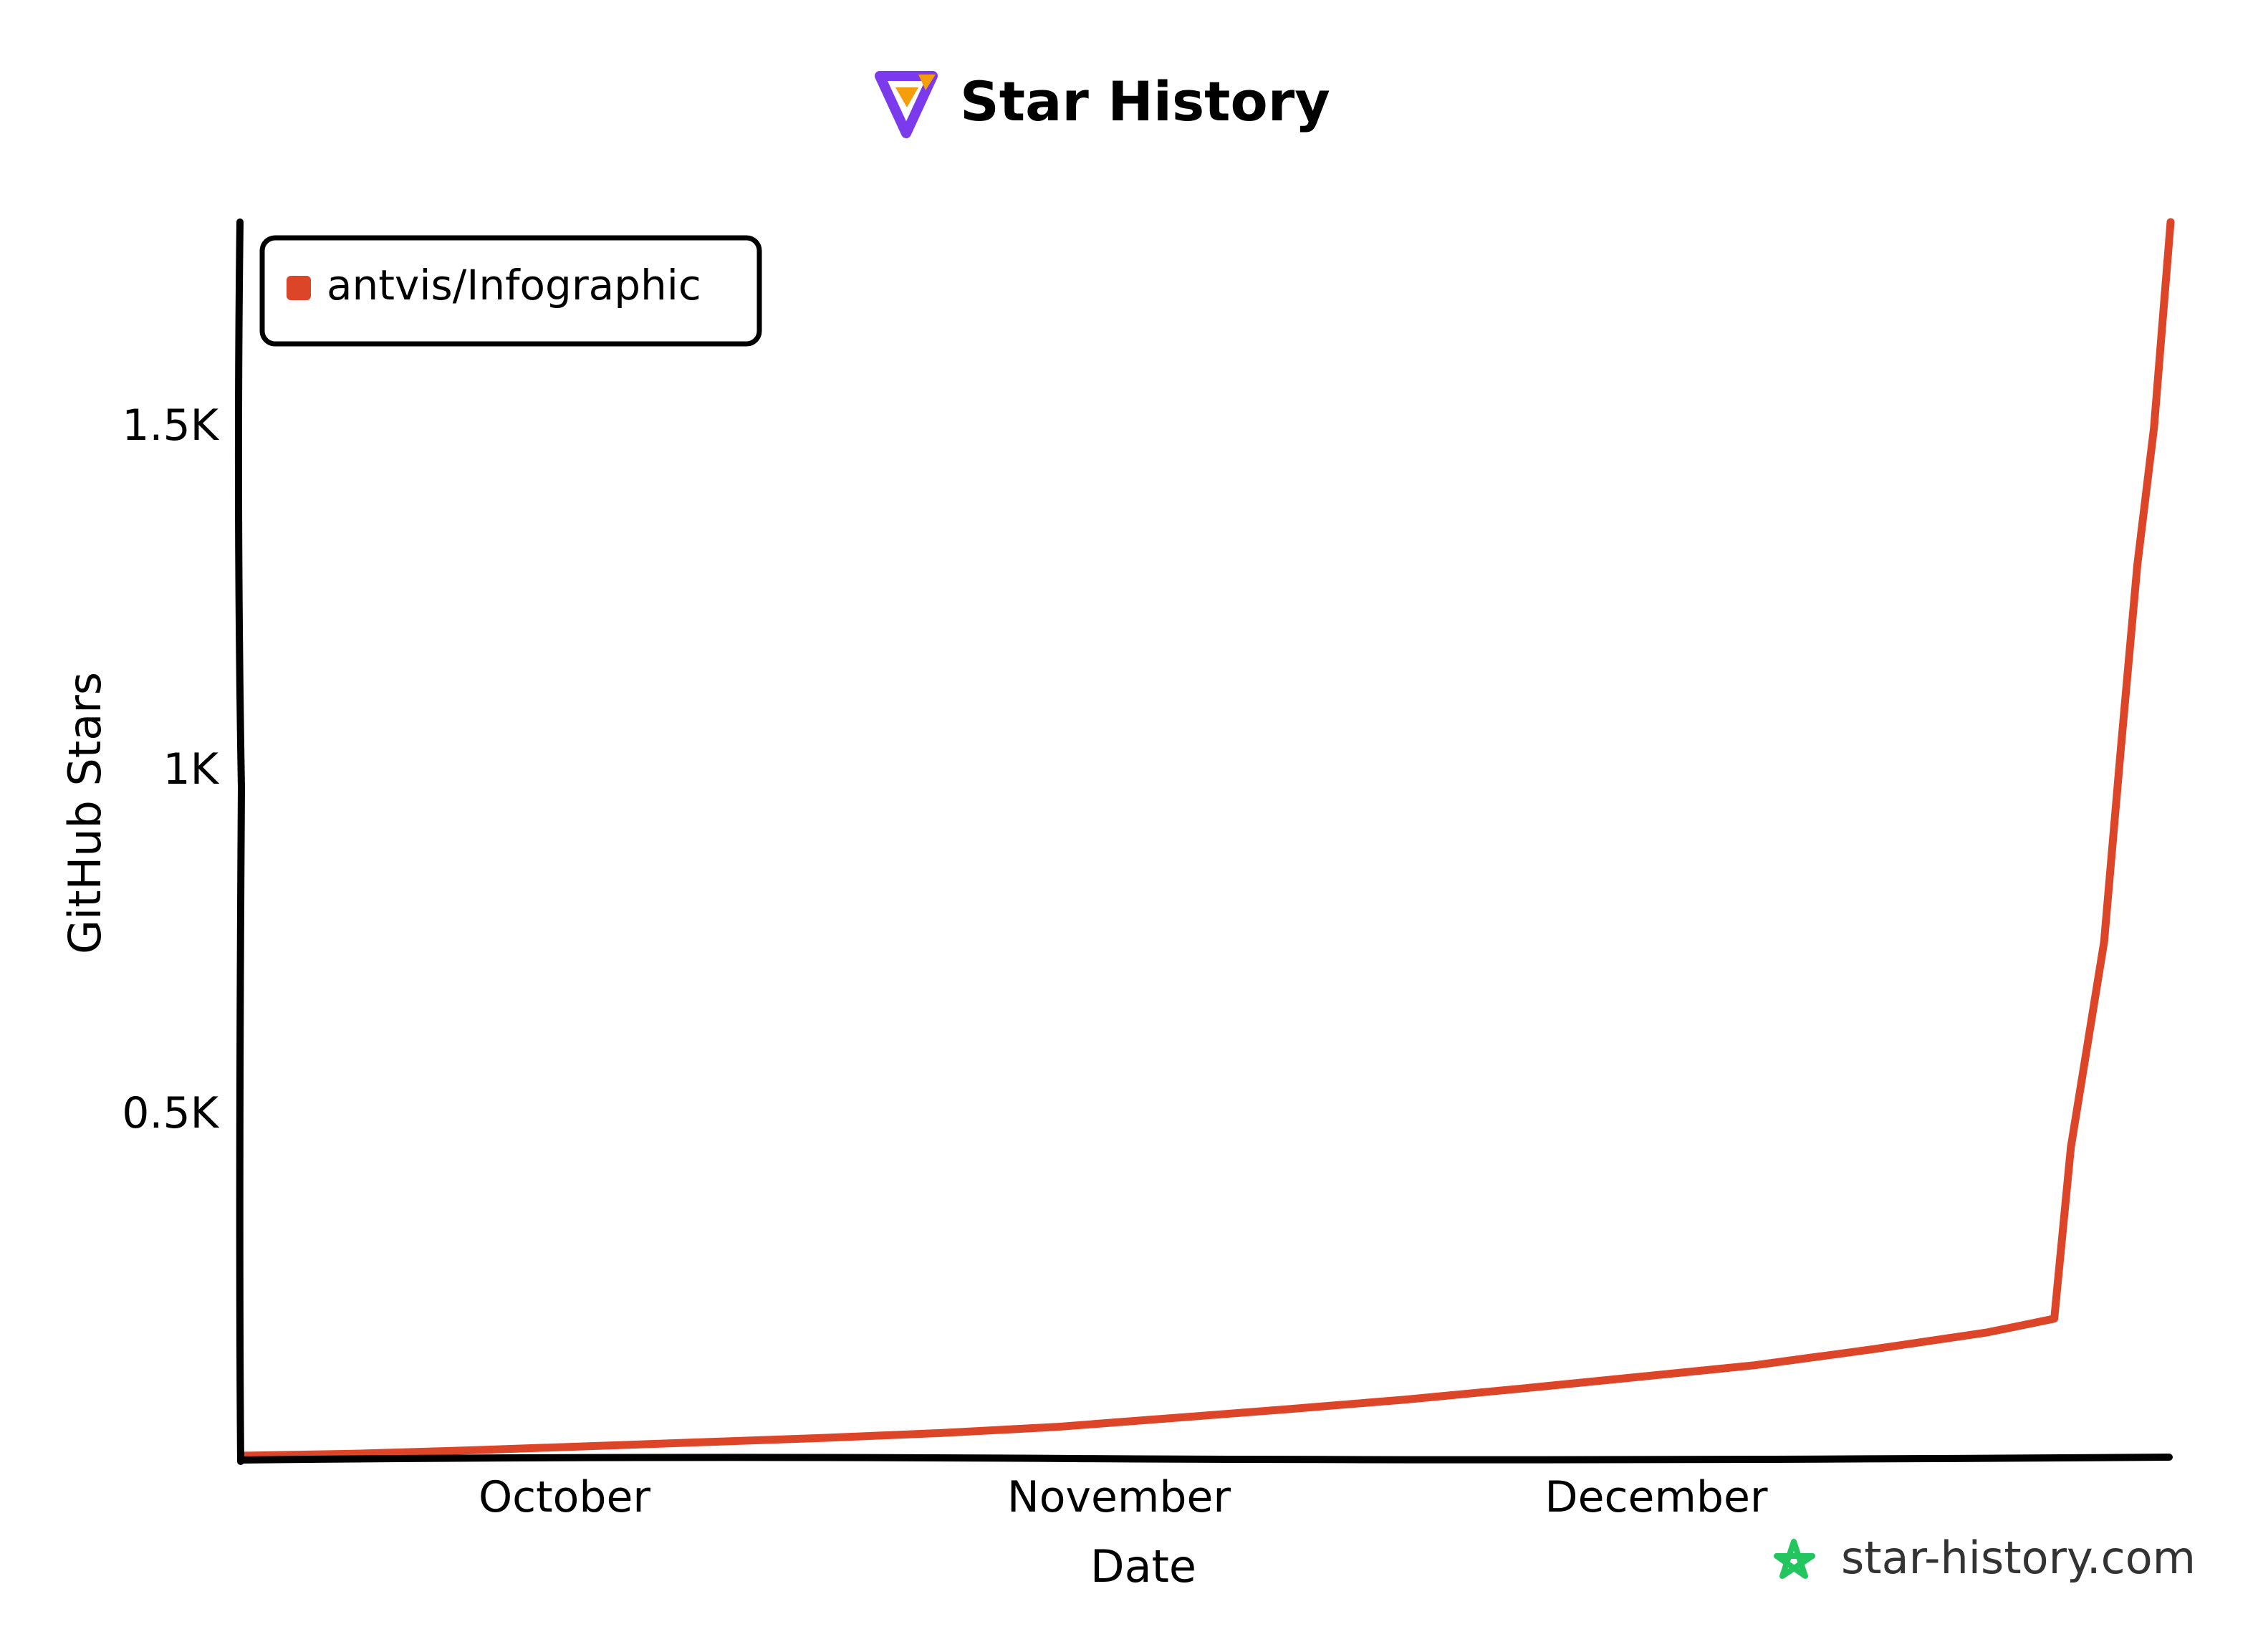 The width and height of the screenshot is (2258, 1652). I want to click on x-tick-label: December, so click(1655, 1497).